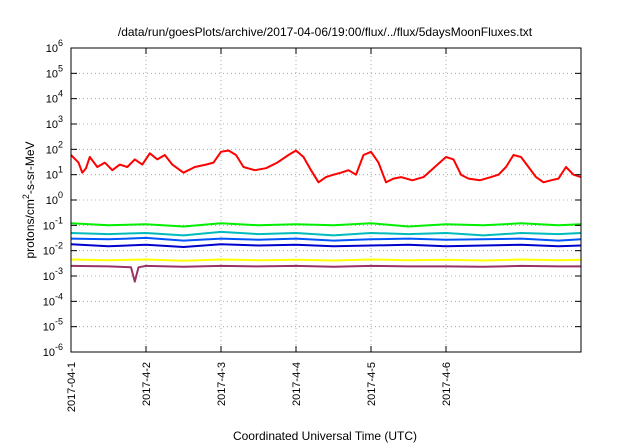 The image size is (640, 448). Describe the element at coordinates (54, 71) in the screenshot. I see `y-tick-label: 10⁵` at that location.